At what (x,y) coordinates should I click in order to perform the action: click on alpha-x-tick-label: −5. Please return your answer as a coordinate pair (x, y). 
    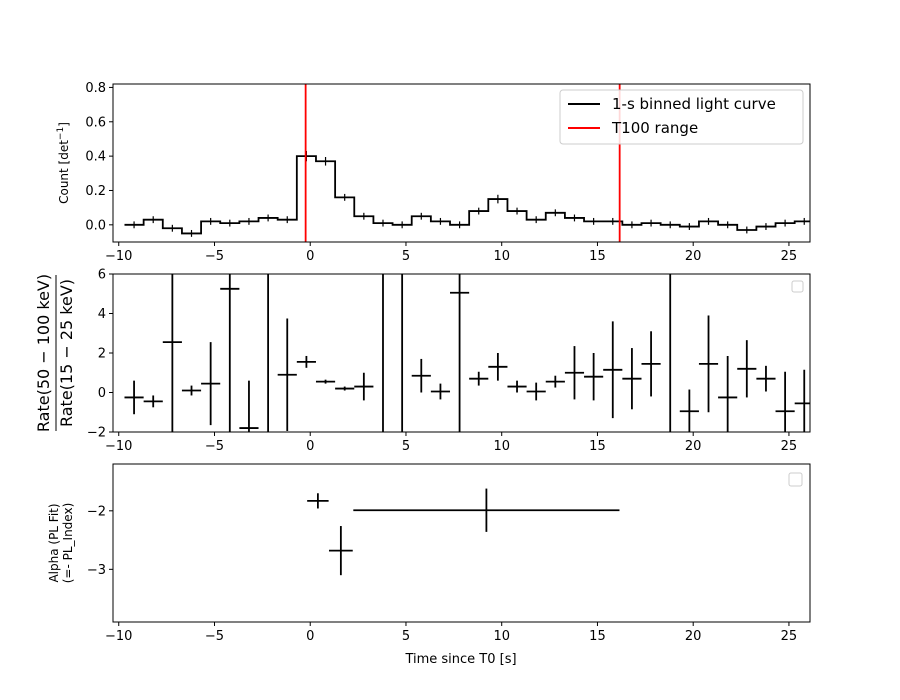
    Looking at the image, I should click on (214, 636).